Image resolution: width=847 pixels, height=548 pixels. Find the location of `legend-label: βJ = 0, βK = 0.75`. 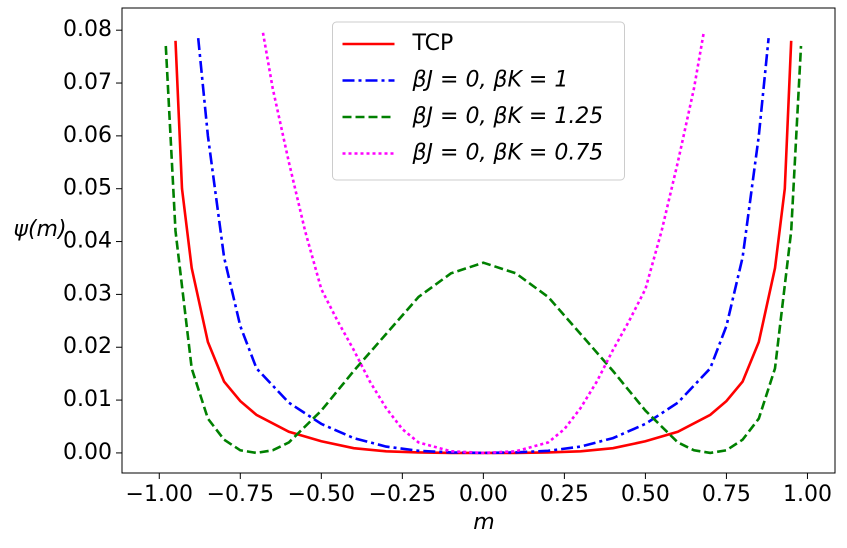

legend-label: βJ = 0, βK = 0.75 is located at coordinates (508, 153).